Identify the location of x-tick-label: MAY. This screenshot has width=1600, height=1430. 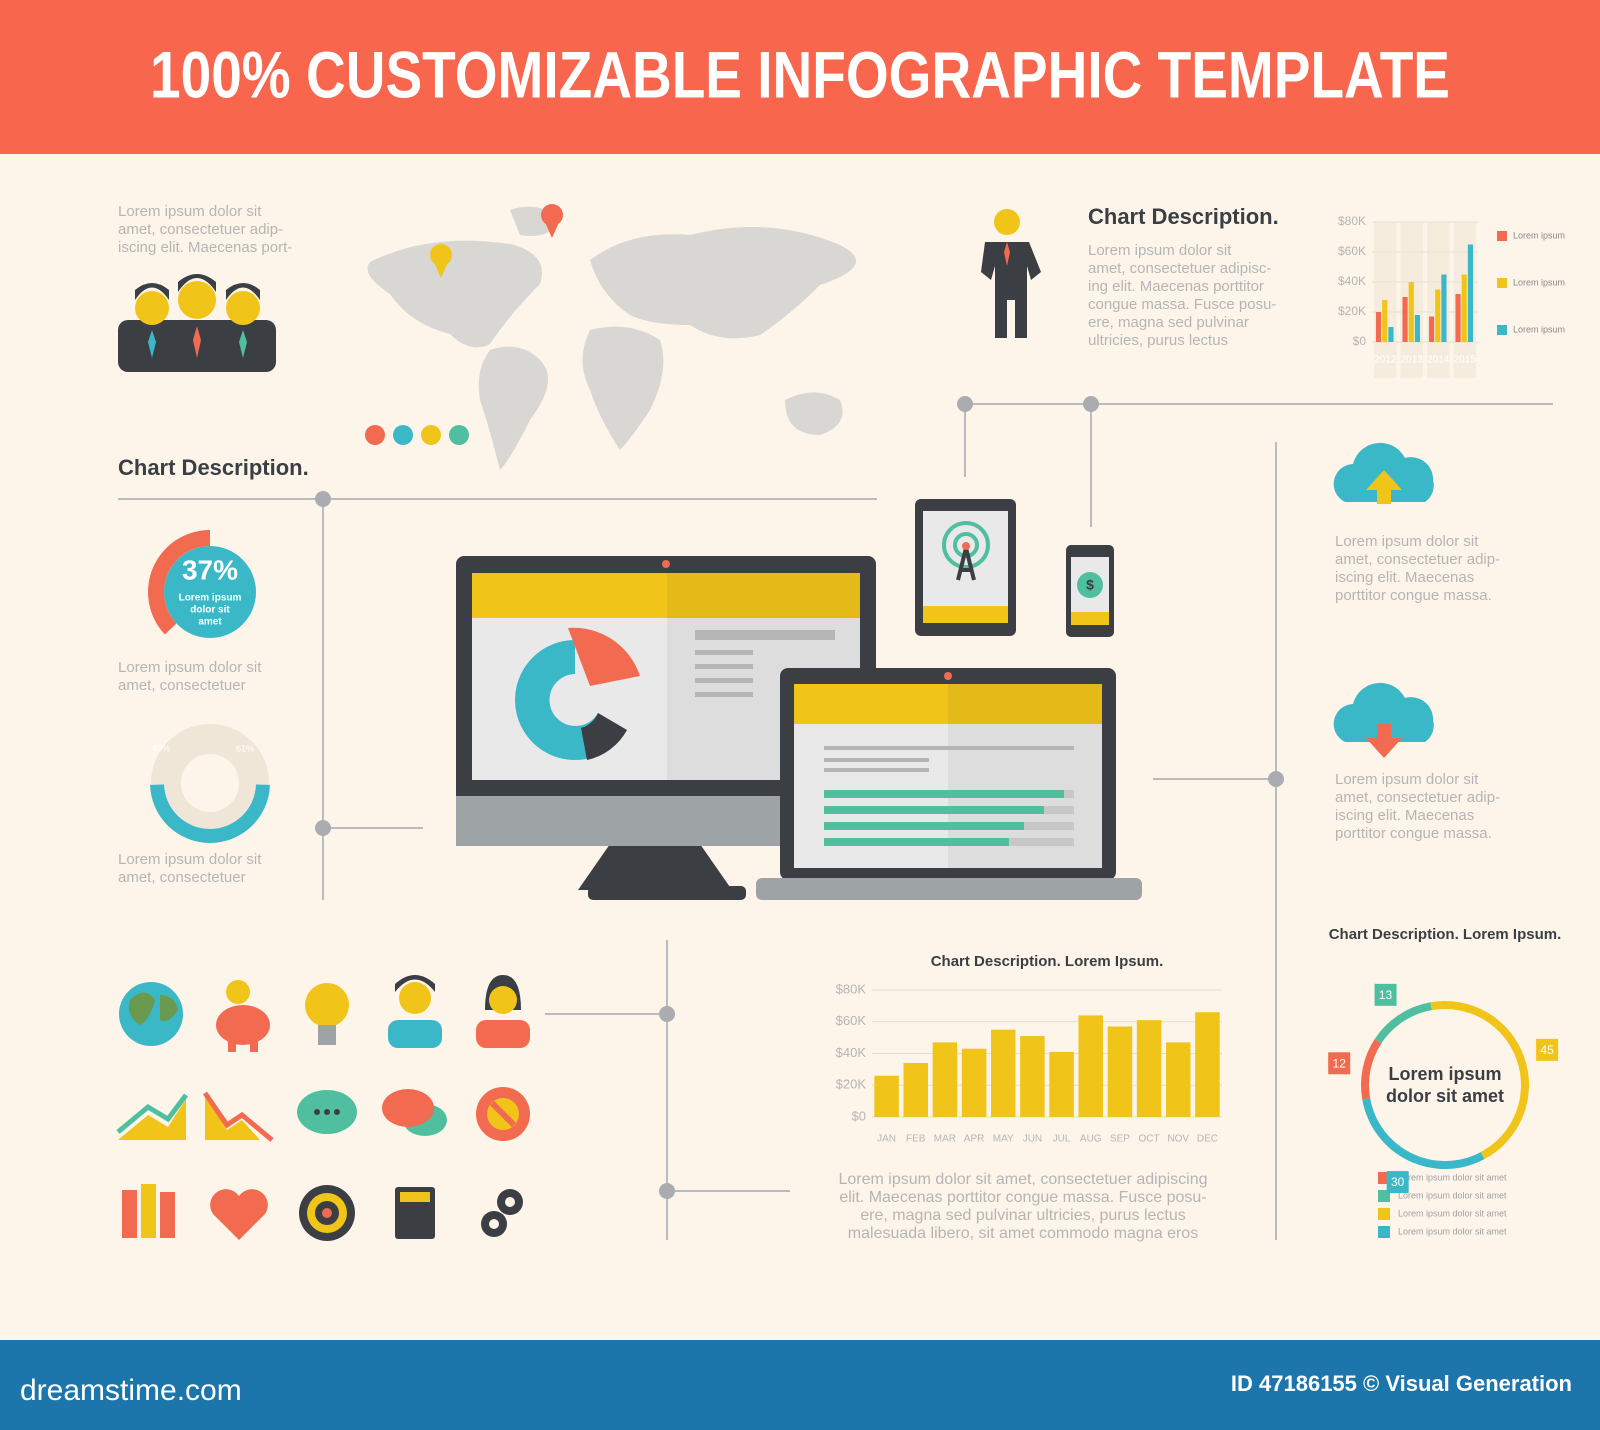
(1003, 1139).